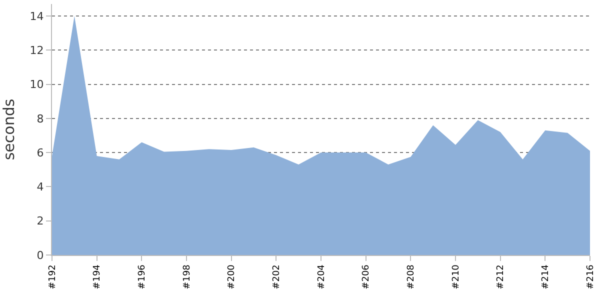  Describe the element at coordinates (277, 277) in the screenshot. I see `x-tick-label: #202` at that location.